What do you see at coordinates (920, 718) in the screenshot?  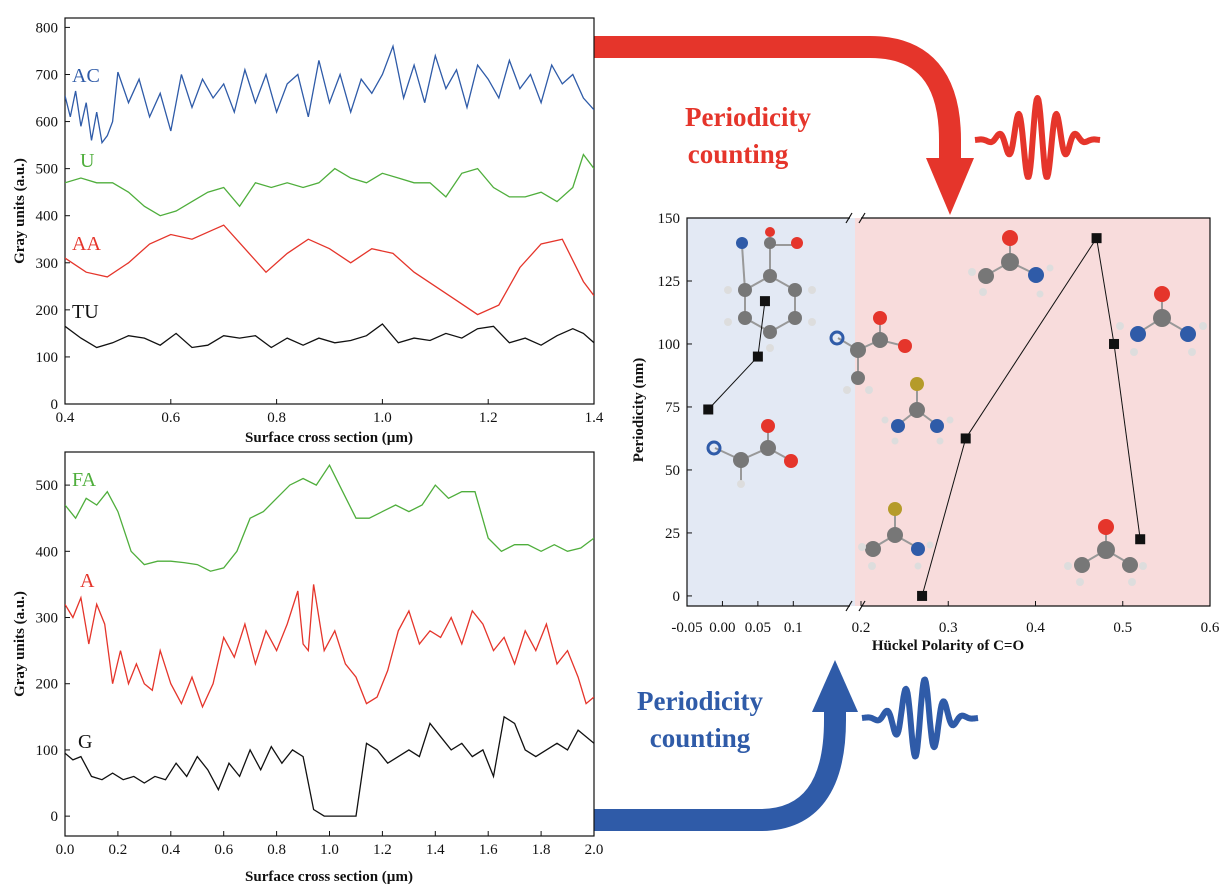 I see `blue-wave-icon` at bounding box center [920, 718].